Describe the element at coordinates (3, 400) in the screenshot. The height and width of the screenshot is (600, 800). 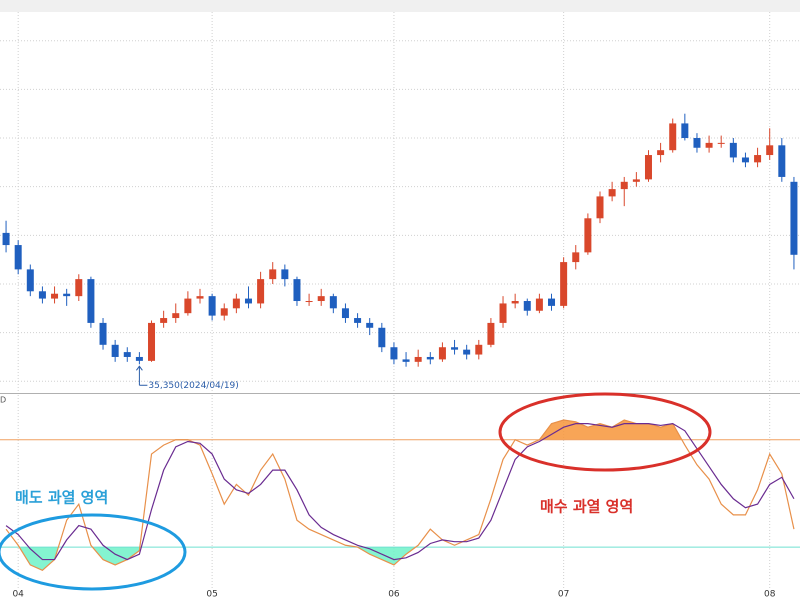
I see `panel-label: D` at that location.